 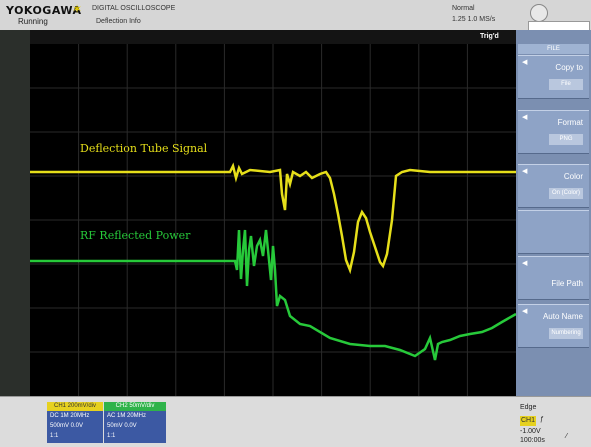 I want to click on model-name: DIGITAL OSCILLOSCOPE, so click(x=134, y=8).